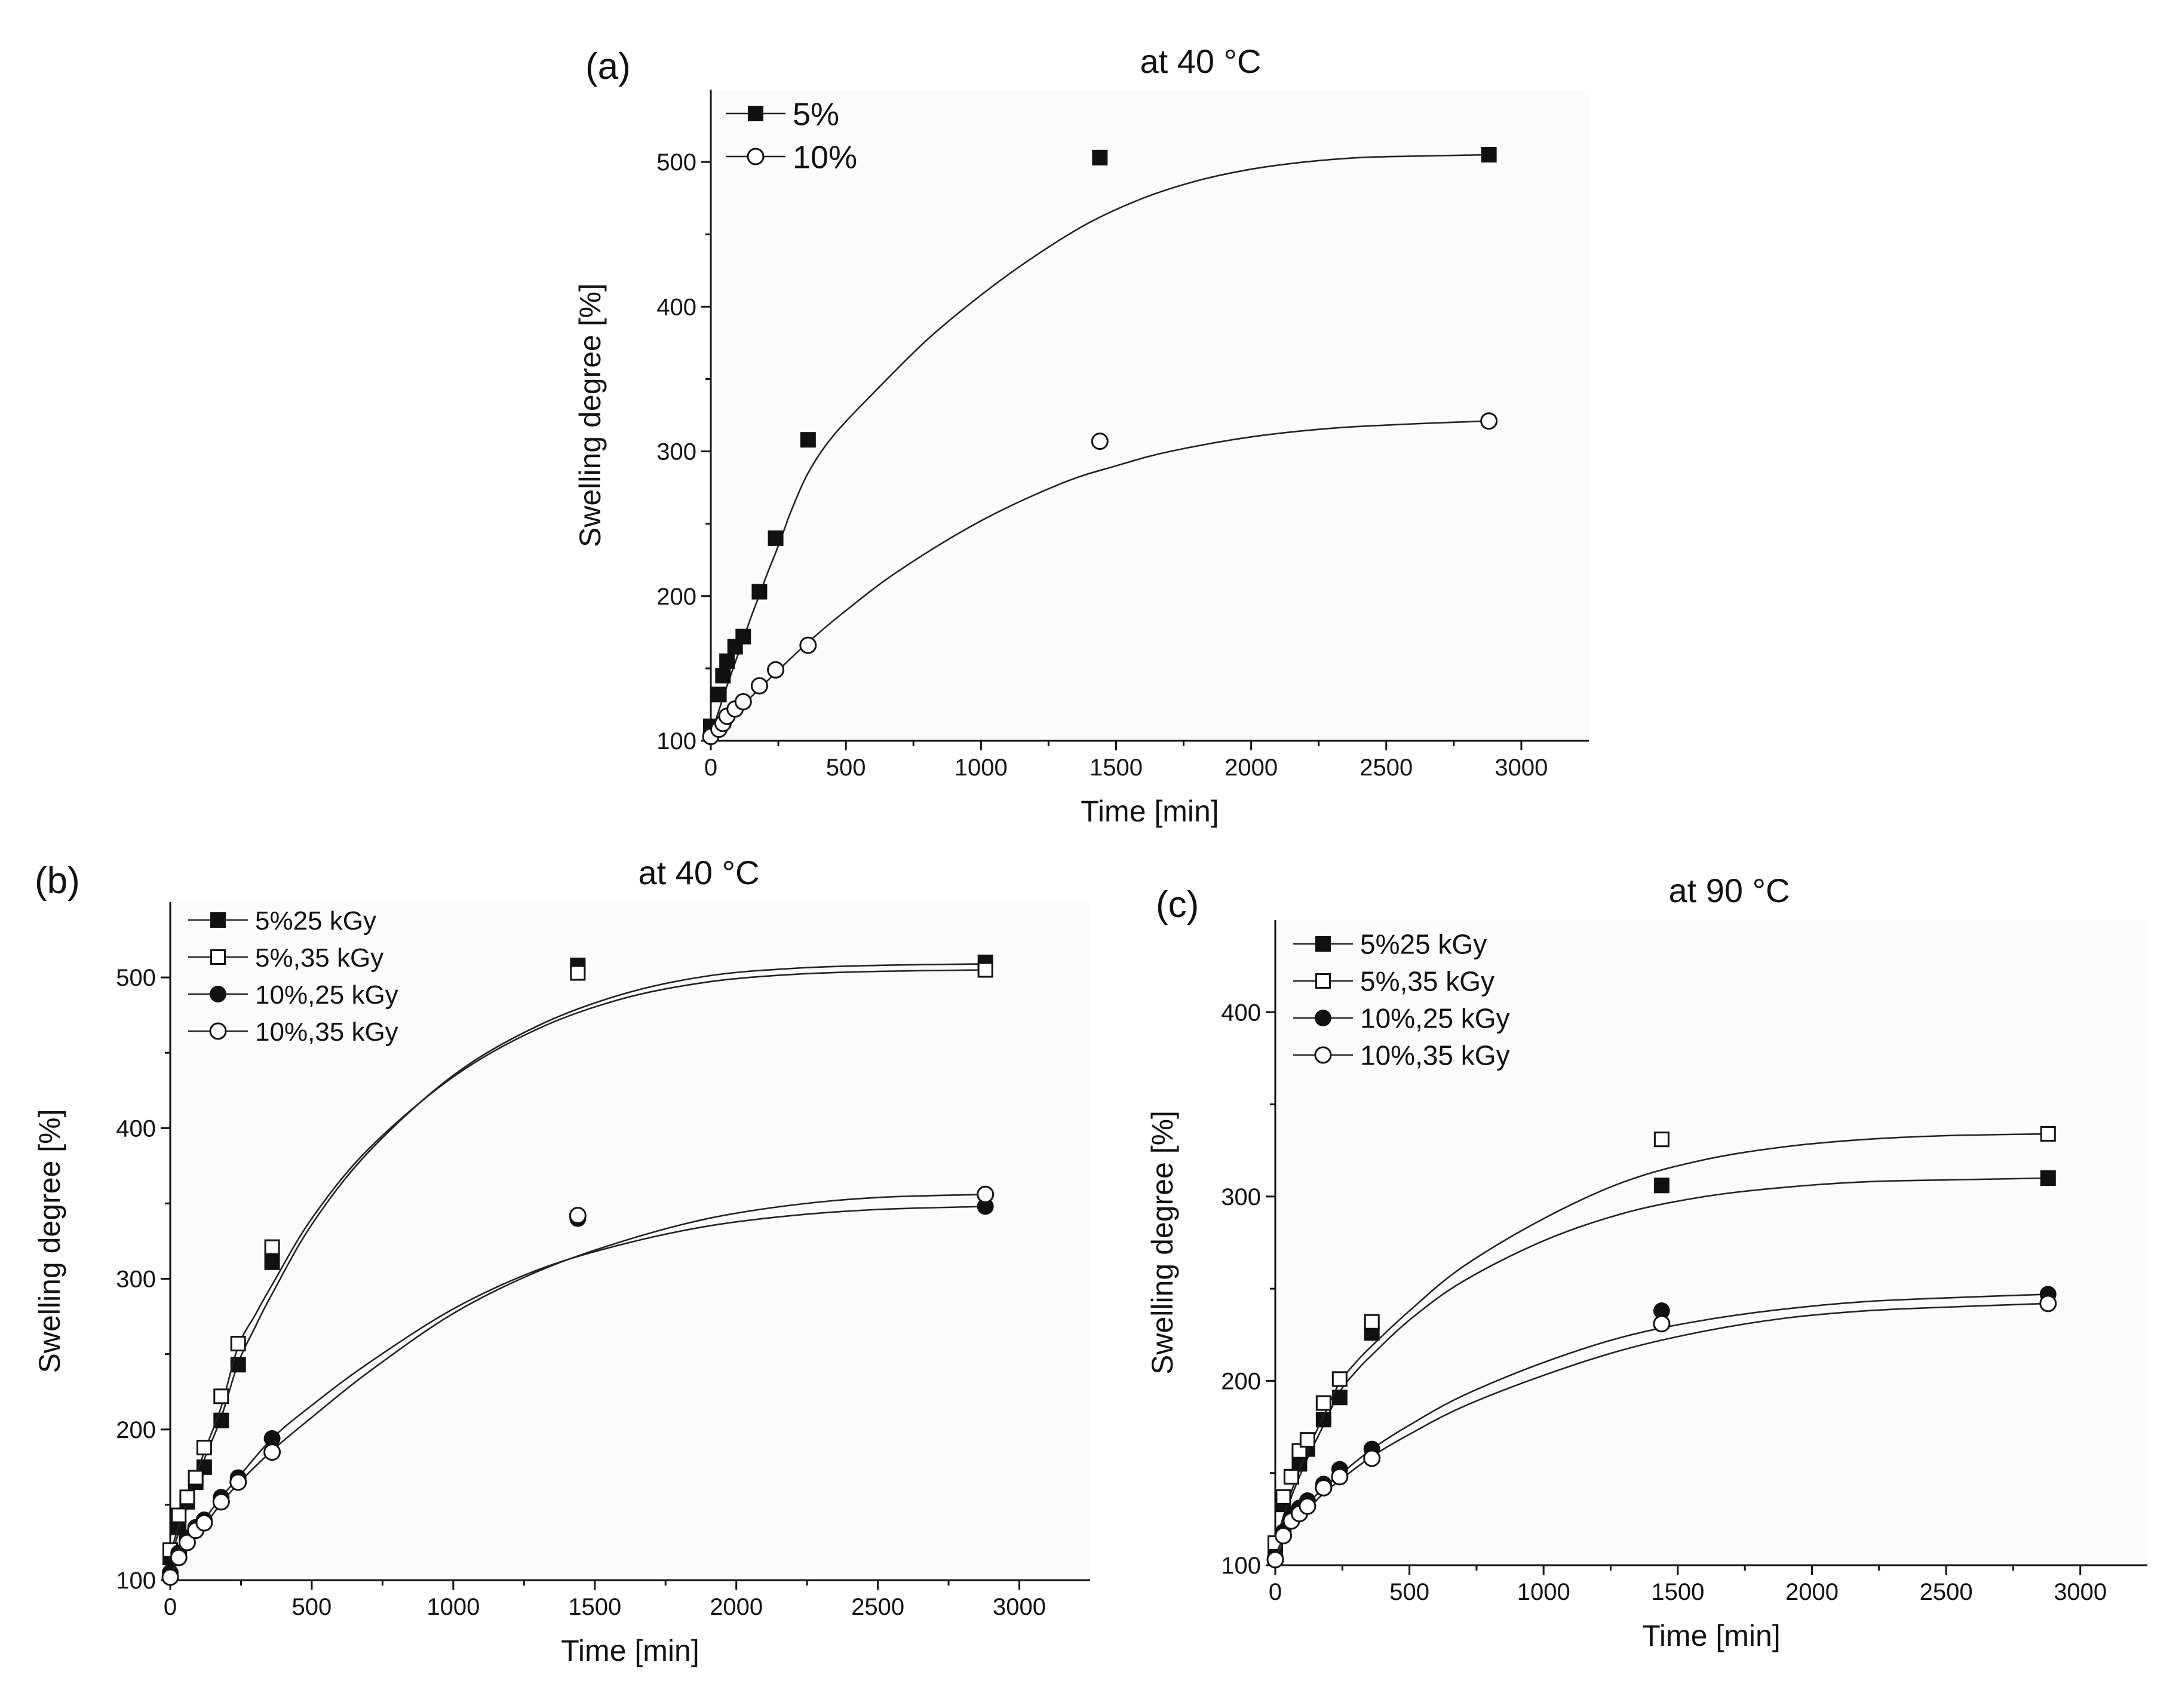 This screenshot has height=1708, width=2182. I want to click on legend-label: 5%25 kGy, so click(1423, 944).